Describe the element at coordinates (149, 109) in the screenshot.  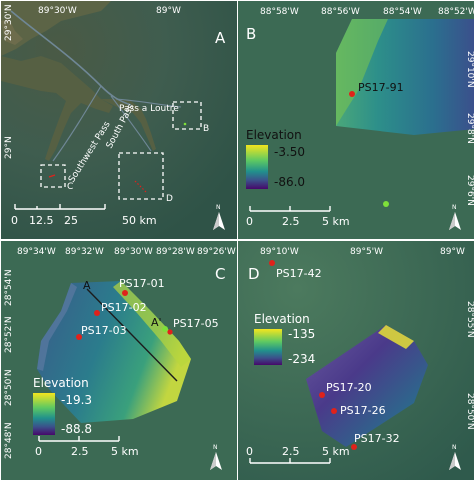
I see `place-label-pass-a-loutre: Pass a Loutre` at that location.